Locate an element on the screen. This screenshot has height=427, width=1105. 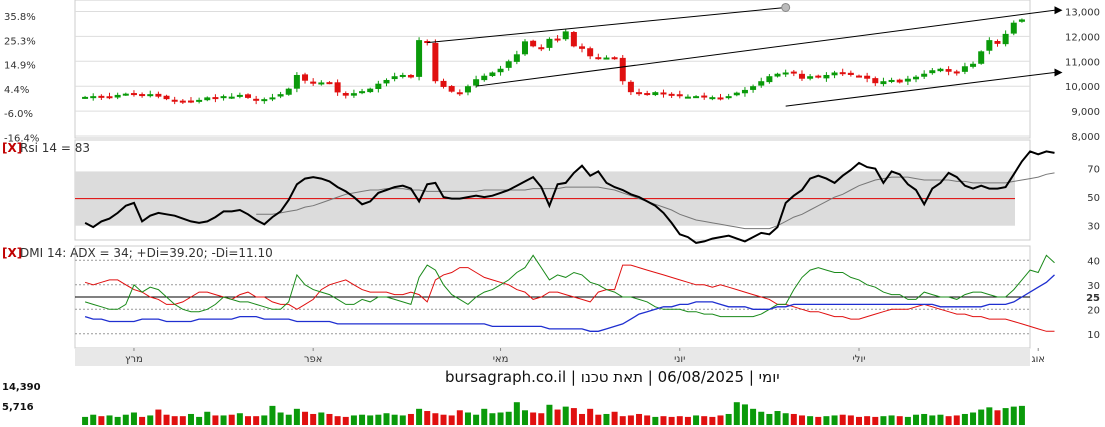
price-tick-label: 8,000 is located at coordinates (1085, 137).